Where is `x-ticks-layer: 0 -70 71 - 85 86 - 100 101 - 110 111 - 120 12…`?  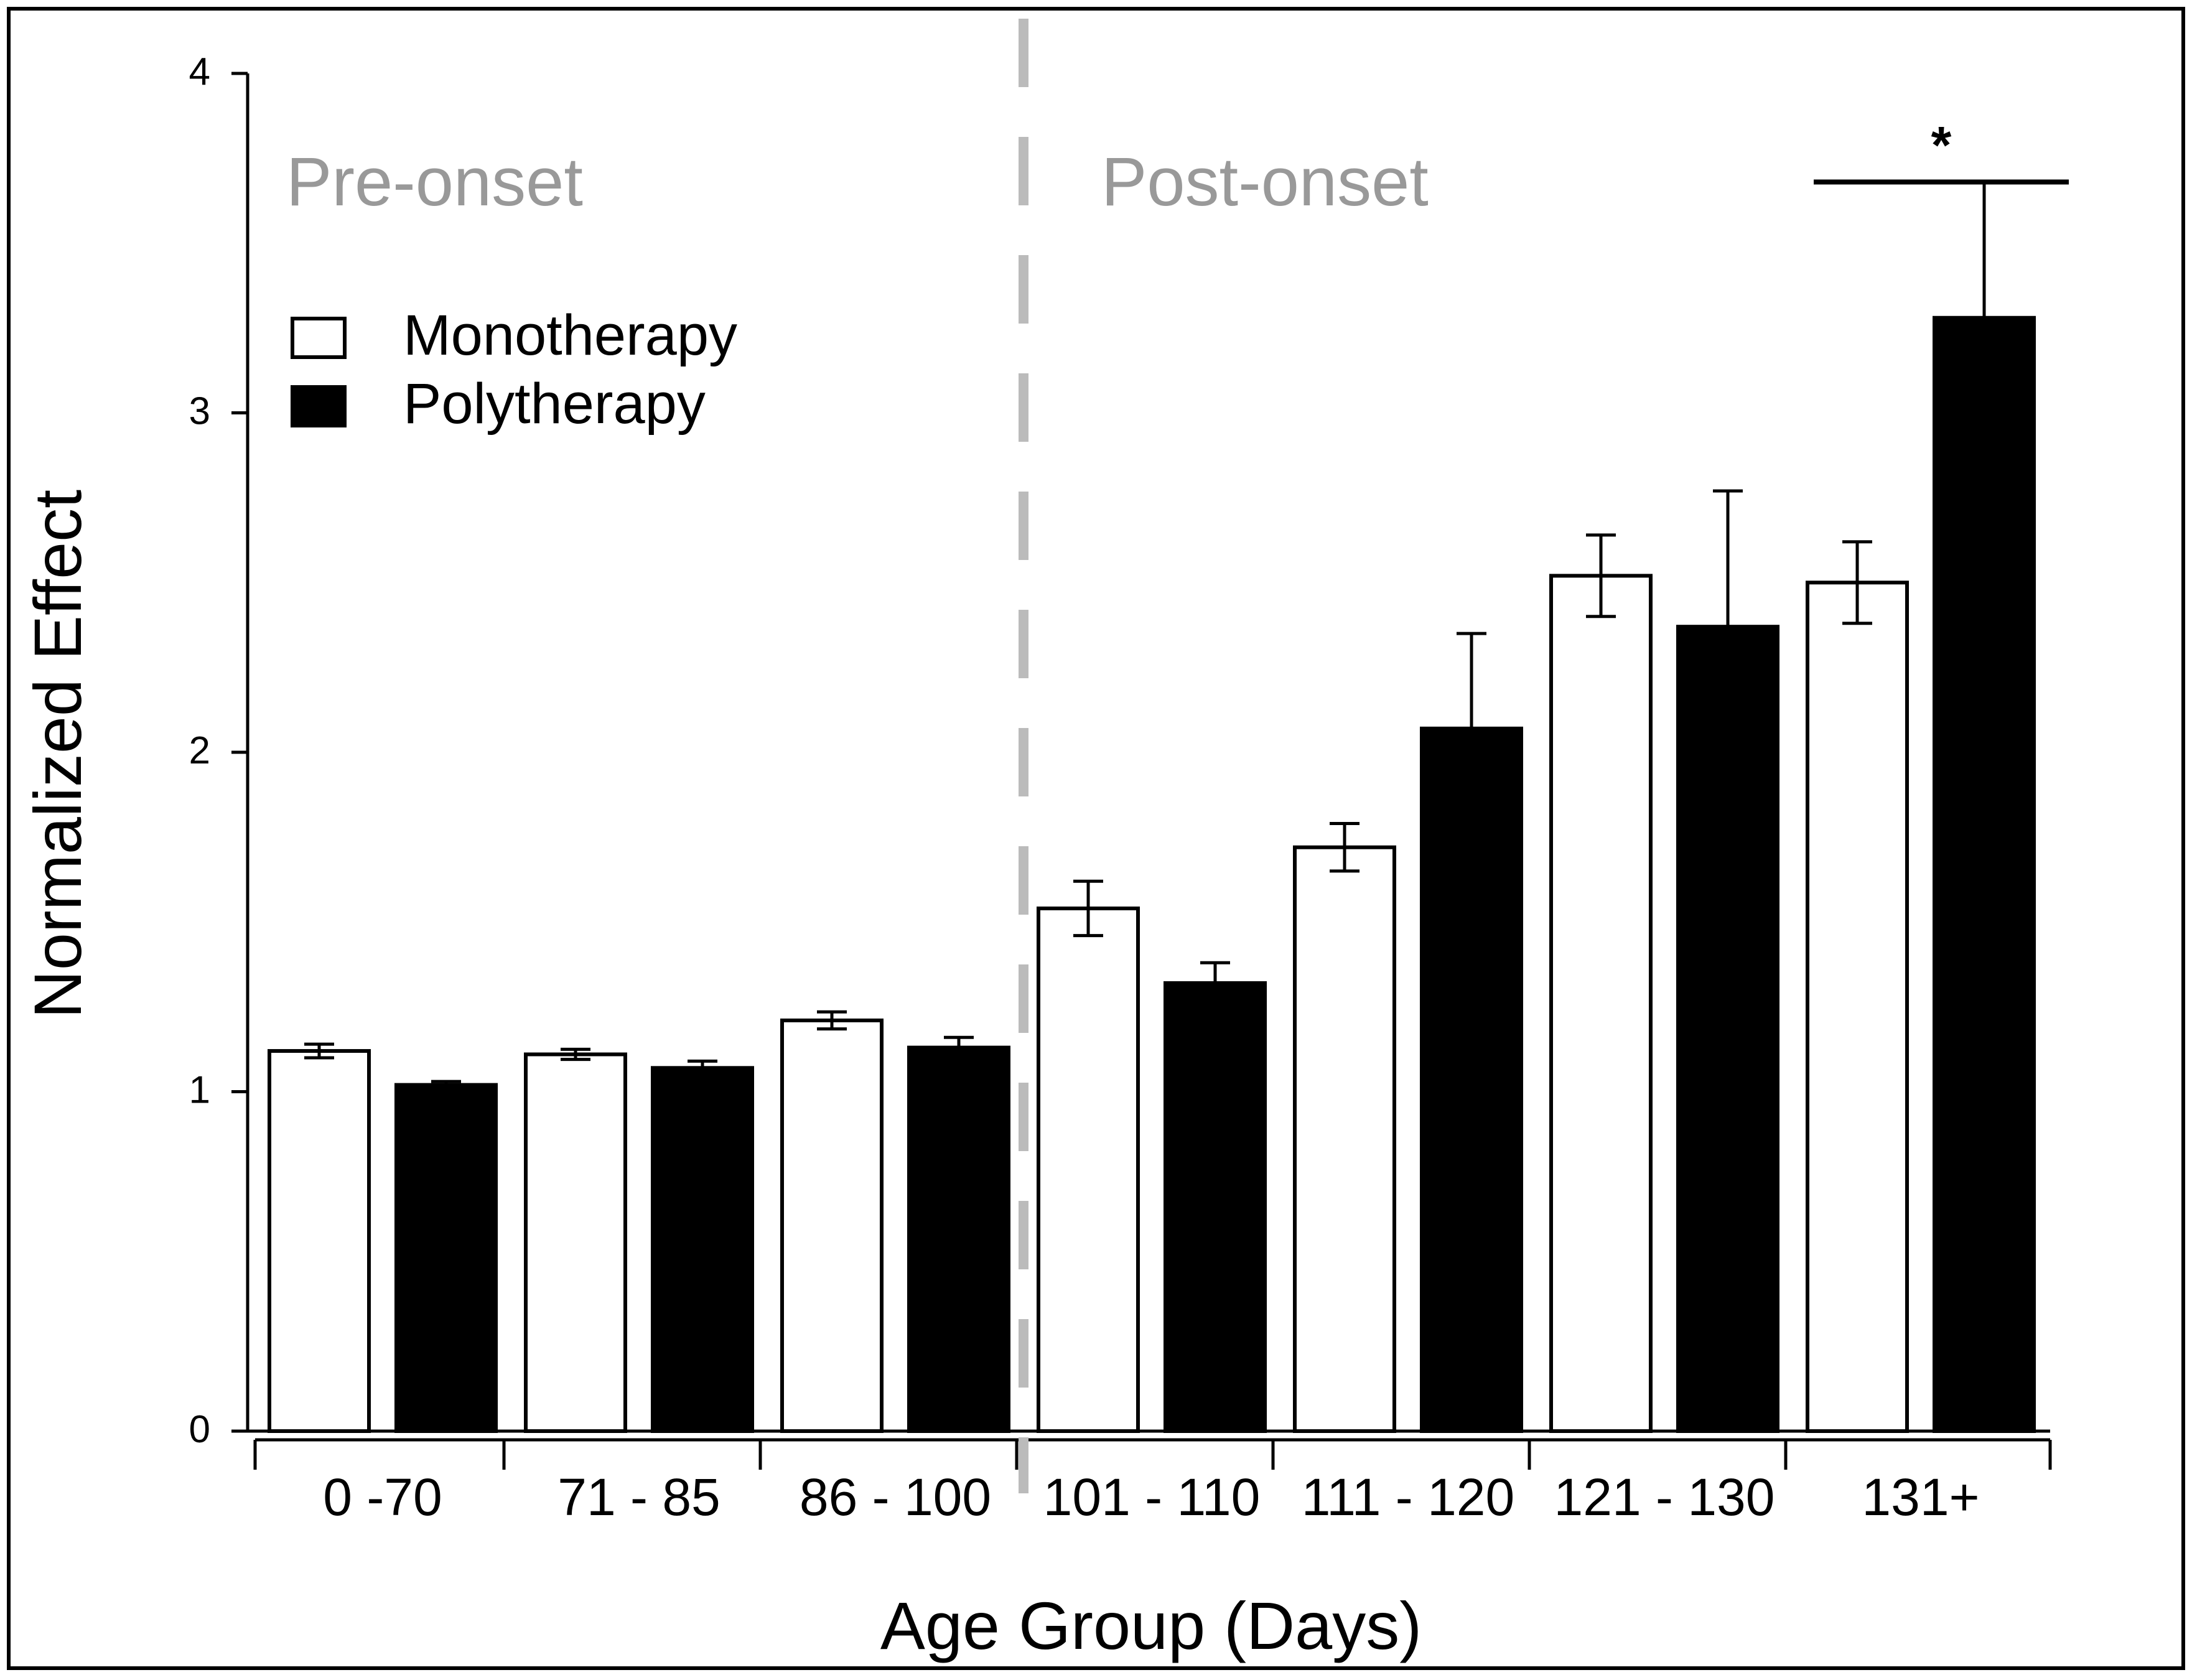 x-ticks-layer: 0 -70 71 - 85 86 - 100 101 - 110 111 - 120 12… is located at coordinates (1152, 1483).